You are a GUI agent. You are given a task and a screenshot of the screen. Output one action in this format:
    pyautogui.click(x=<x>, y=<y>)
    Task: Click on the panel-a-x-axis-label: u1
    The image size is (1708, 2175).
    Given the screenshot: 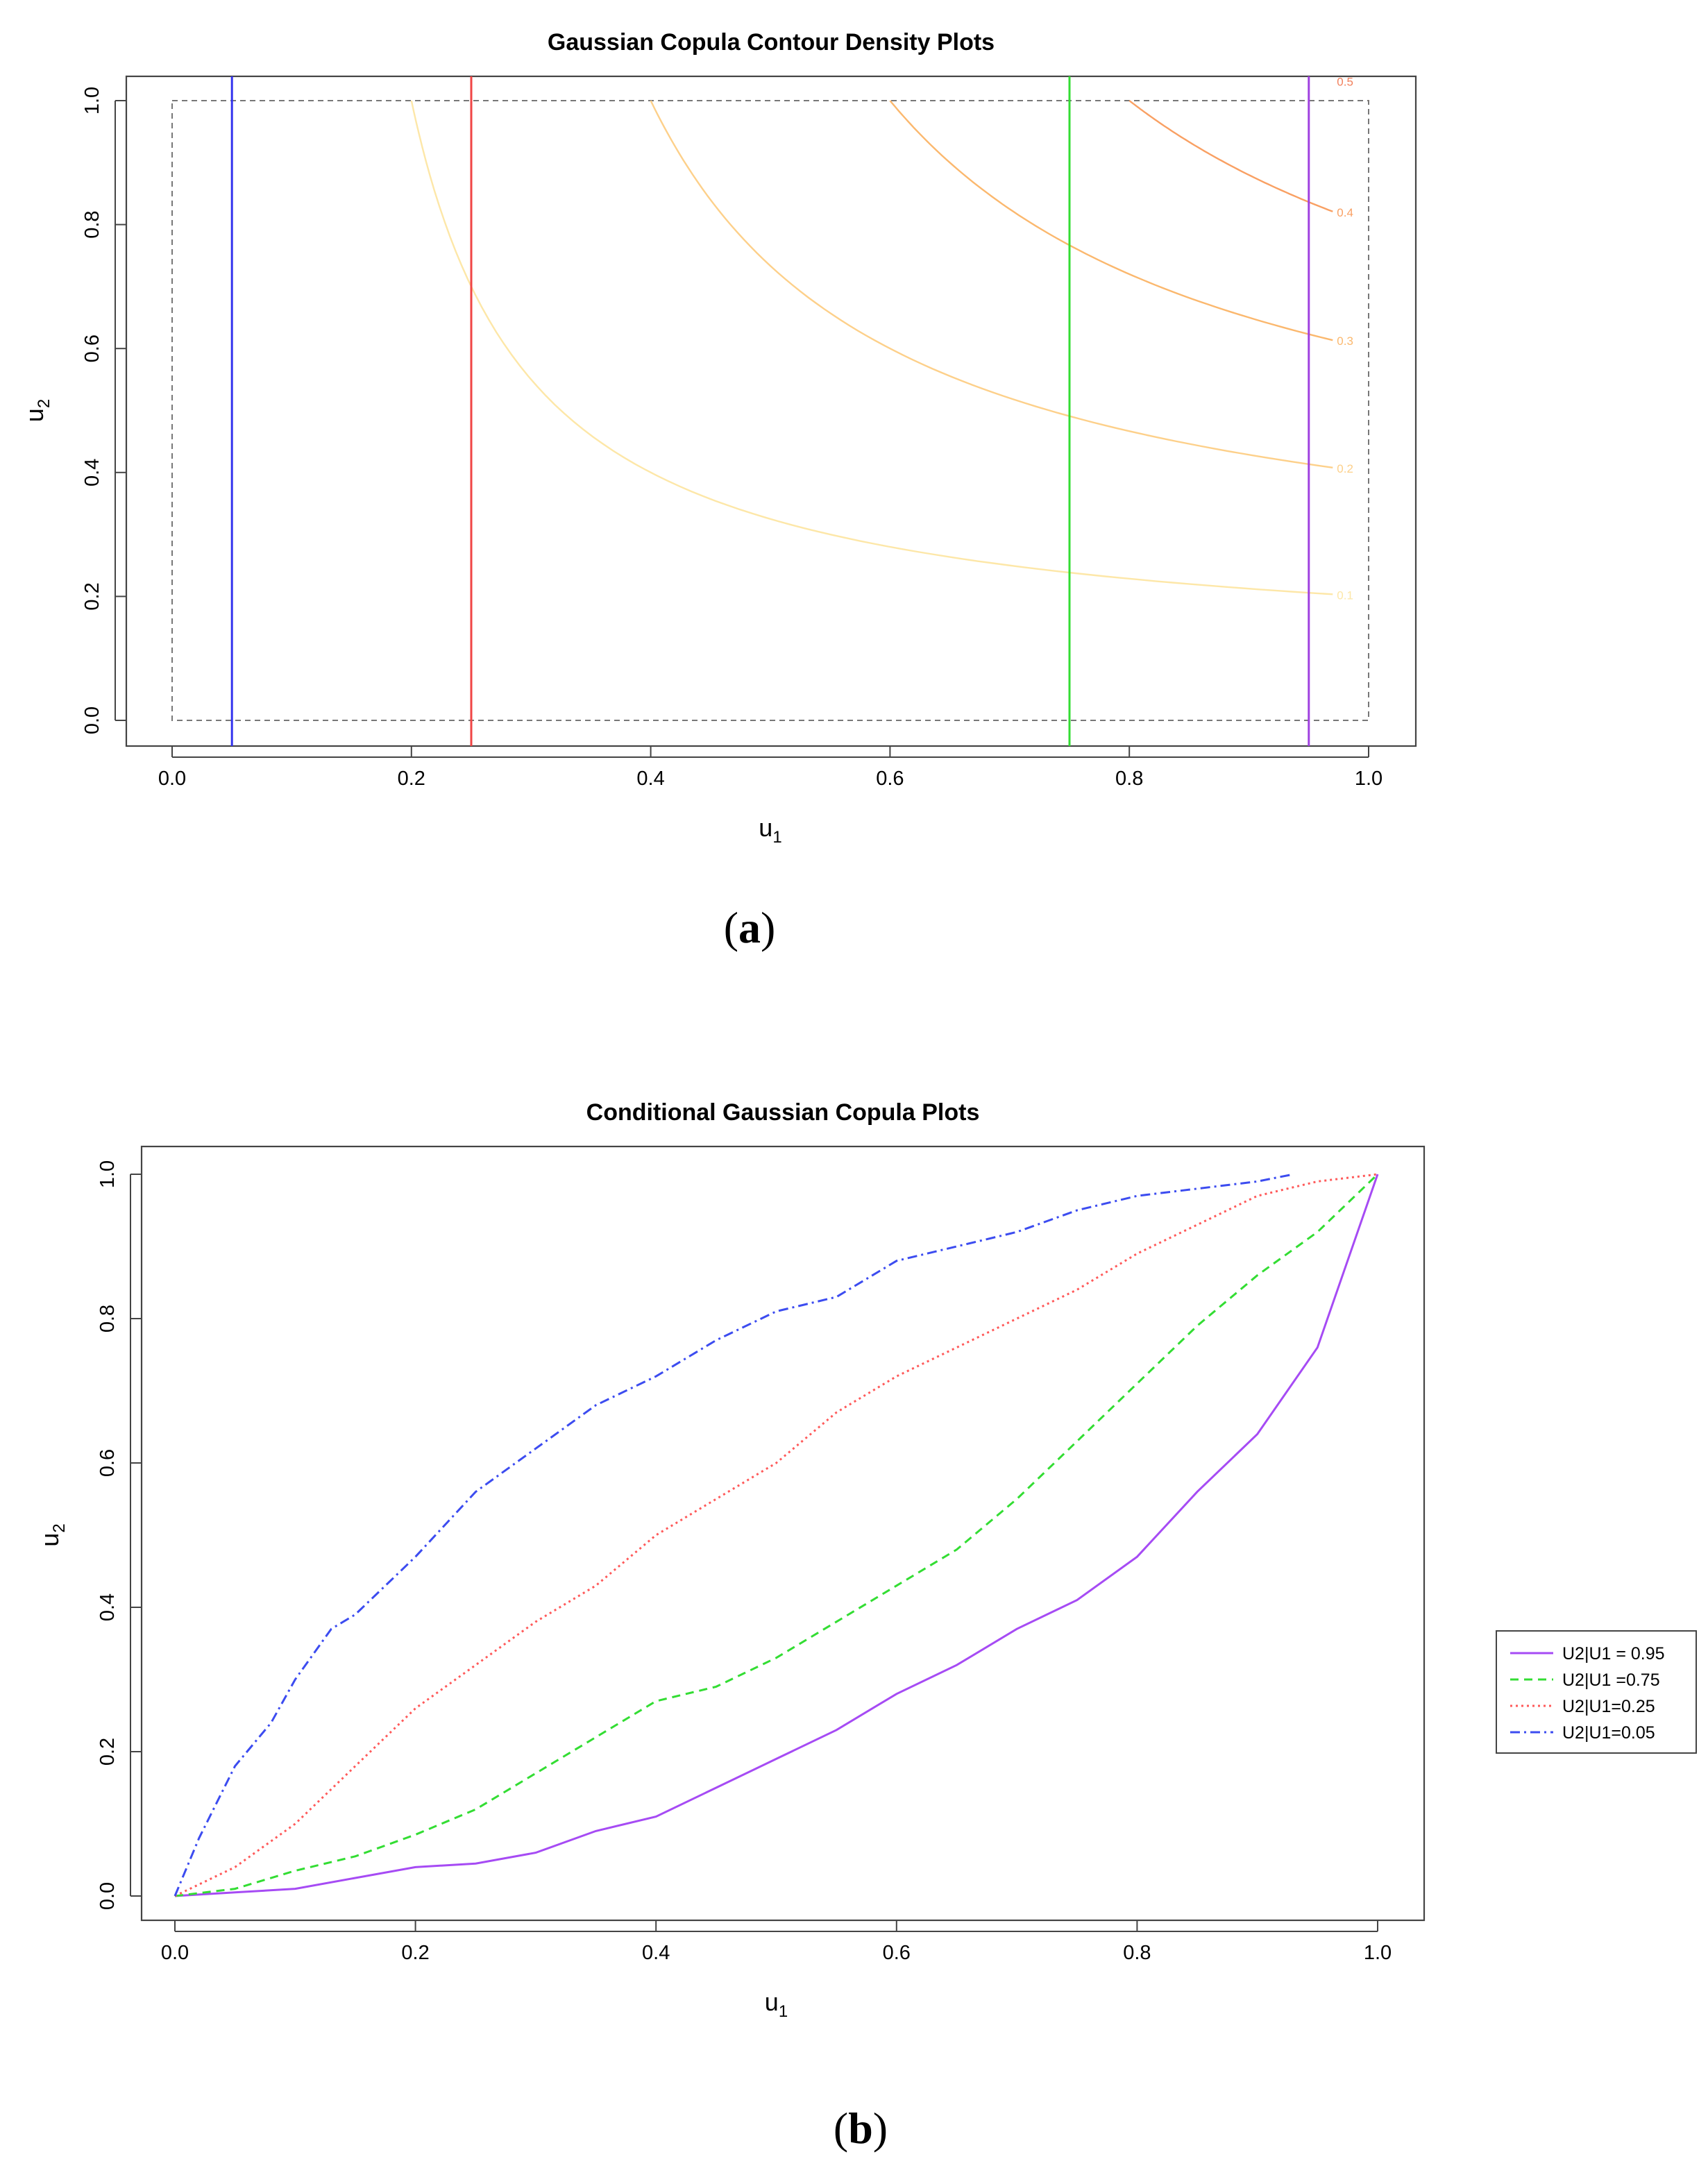 What is the action you would take?
    pyautogui.click(x=770, y=830)
    